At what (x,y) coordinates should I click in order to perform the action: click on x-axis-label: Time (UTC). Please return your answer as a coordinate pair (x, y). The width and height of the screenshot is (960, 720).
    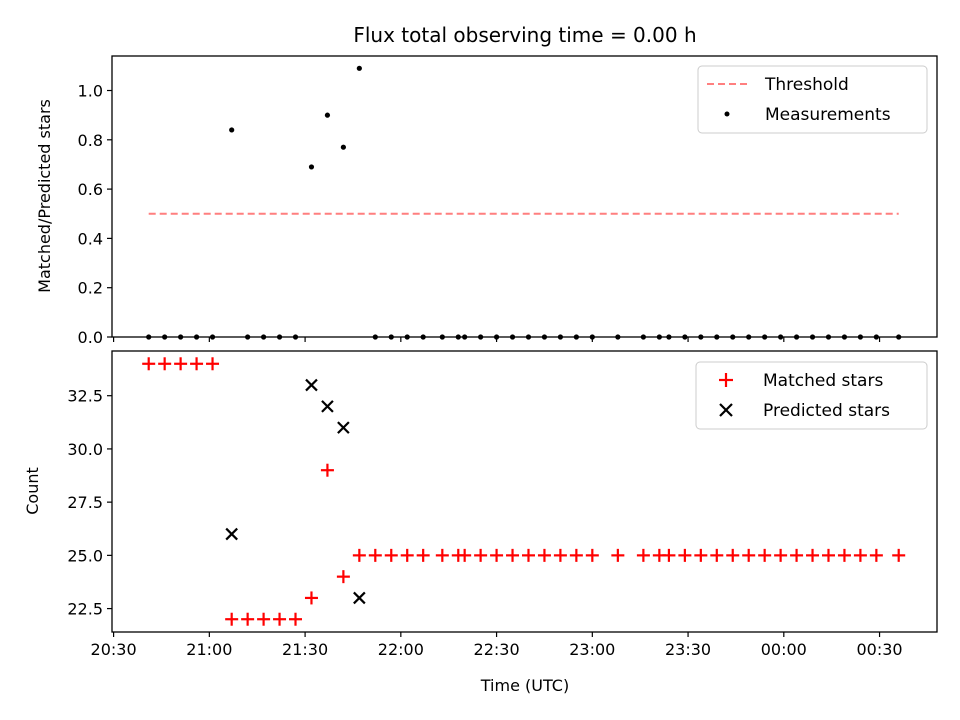
    Looking at the image, I should click on (524, 685).